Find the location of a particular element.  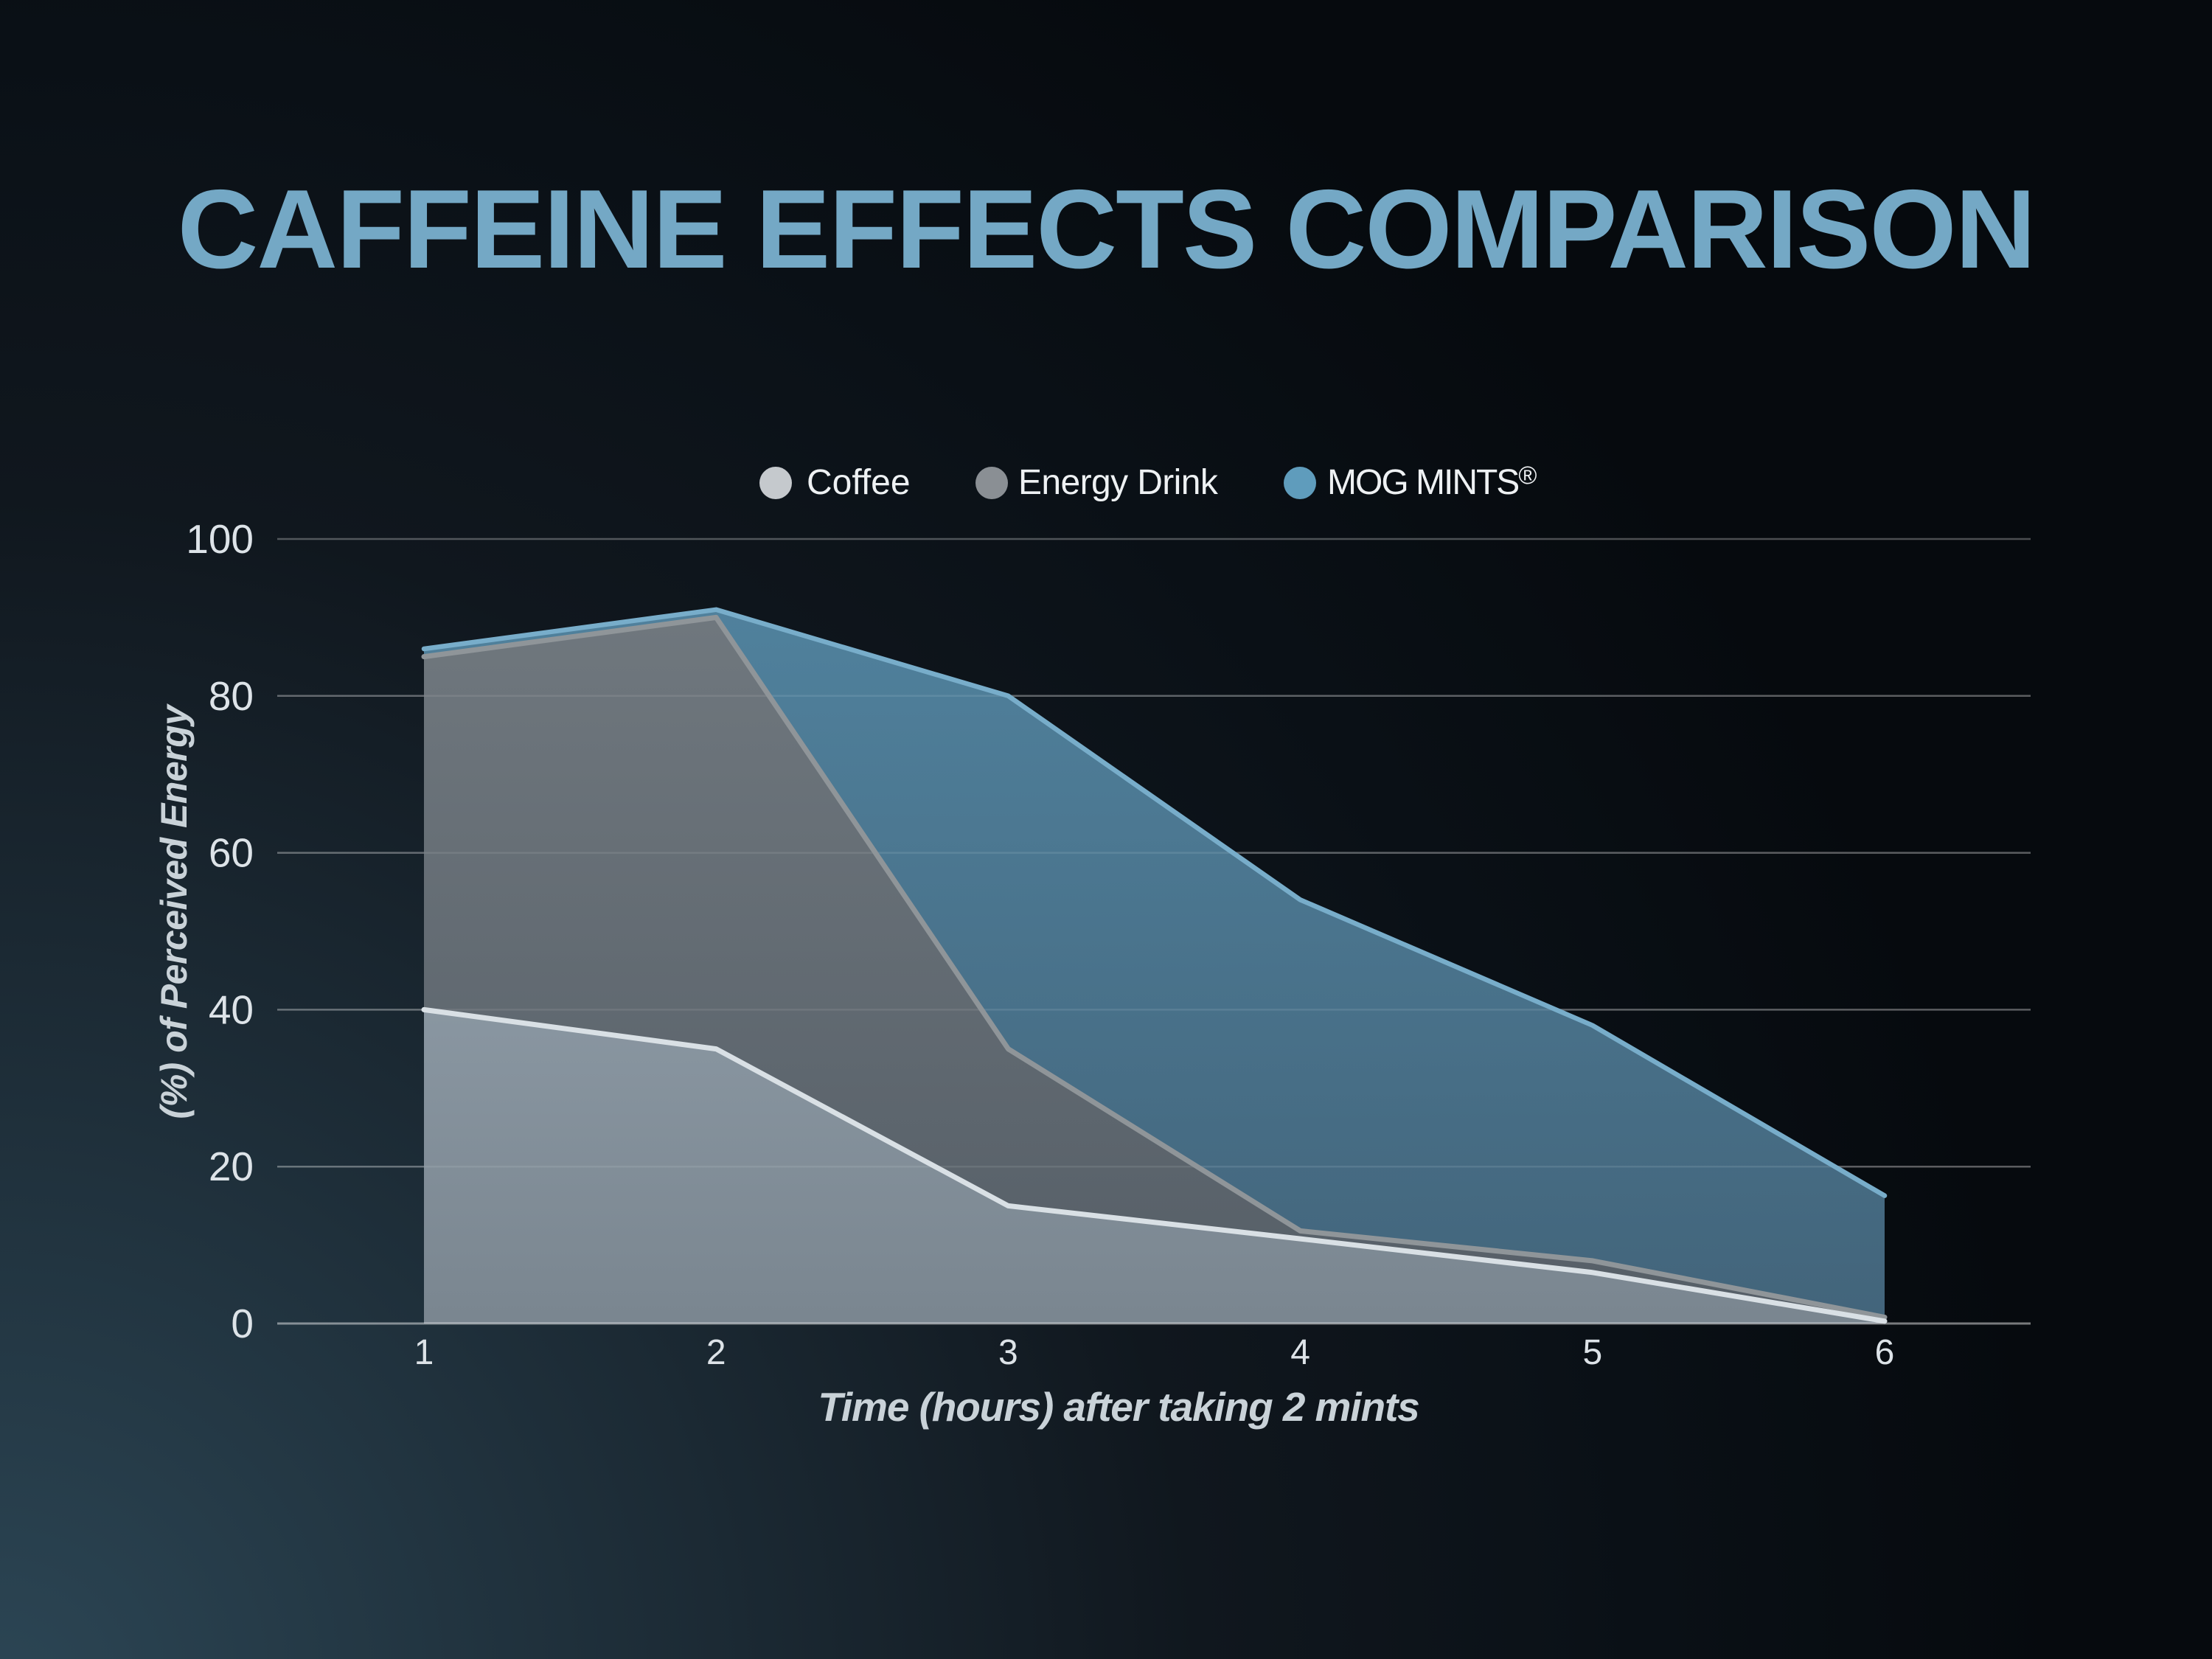

svg-text: 100 is located at coordinates (220, 539).